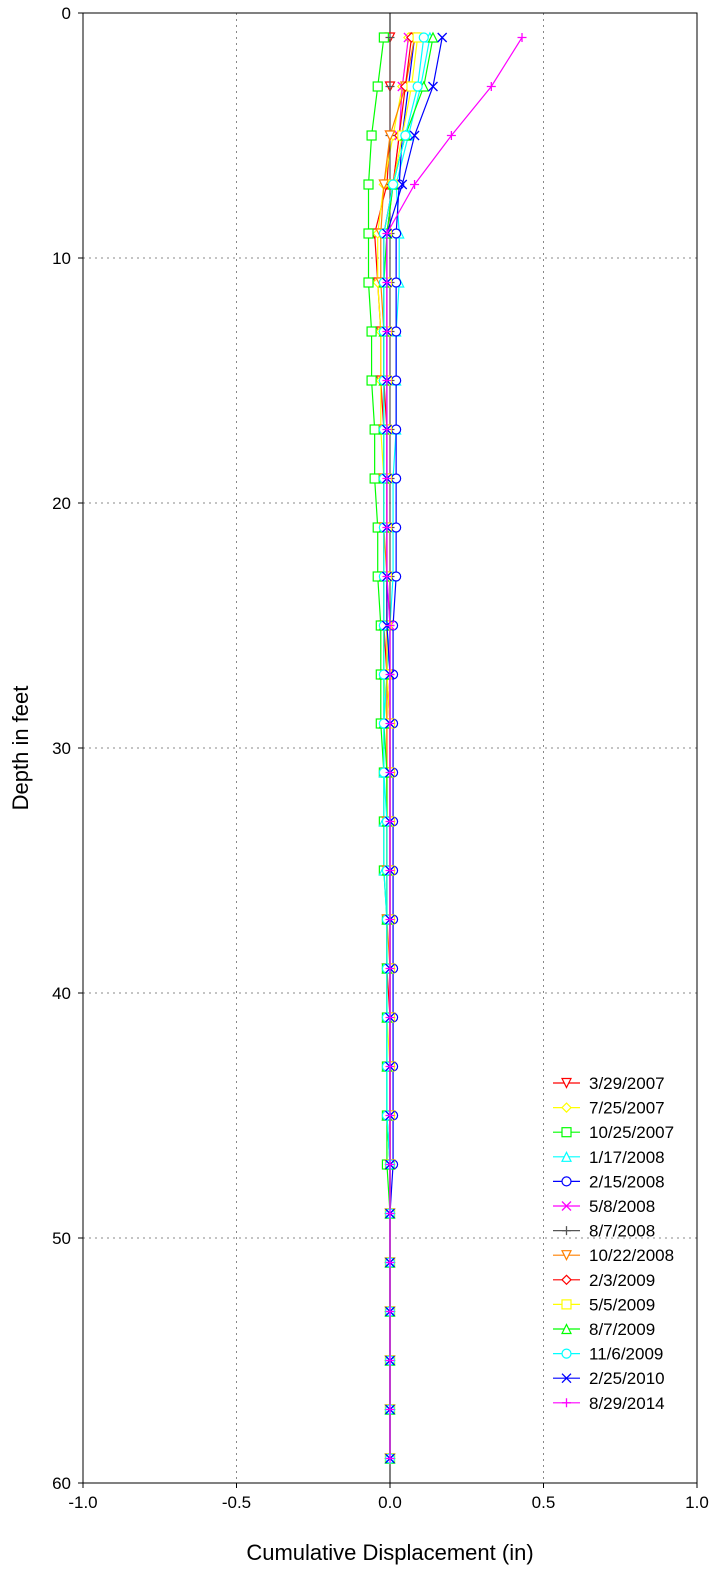 The height and width of the screenshot is (1592, 725). What do you see at coordinates (627, 1157) in the screenshot?
I see `legend-label: 1/17/2008` at bounding box center [627, 1157].